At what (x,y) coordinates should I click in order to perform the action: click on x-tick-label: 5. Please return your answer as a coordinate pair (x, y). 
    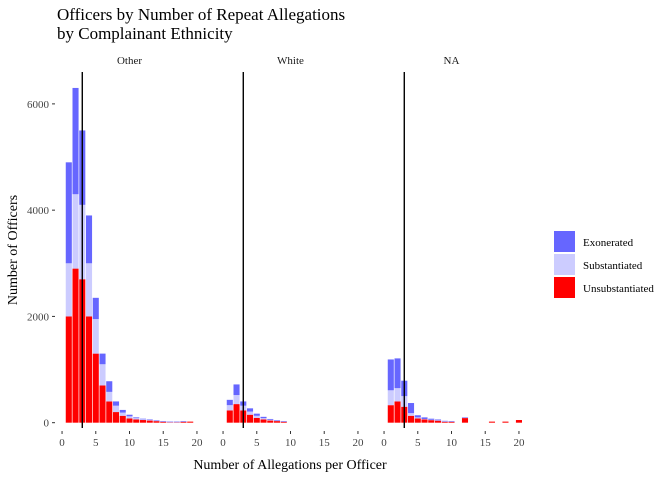
    Looking at the image, I should click on (257, 443).